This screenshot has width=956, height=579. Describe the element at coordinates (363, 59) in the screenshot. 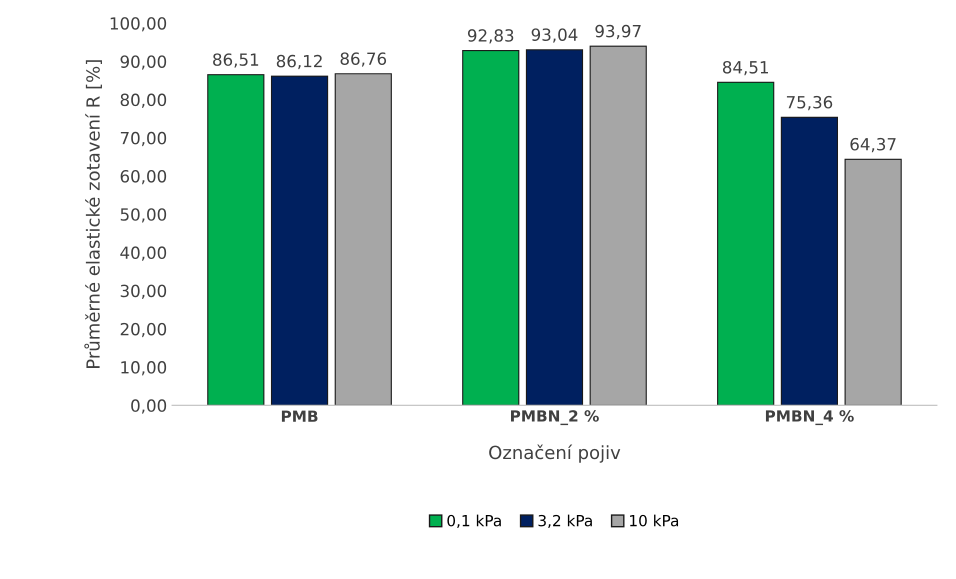

I see `data-label: 86,76` at that location.